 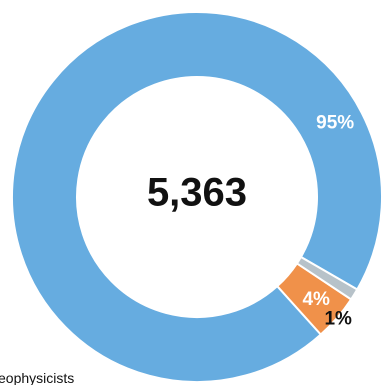 What do you see at coordinates (197, 193) in the screenshot?
I see `total-count-label: 5,363` at bounding box center [197, 193].